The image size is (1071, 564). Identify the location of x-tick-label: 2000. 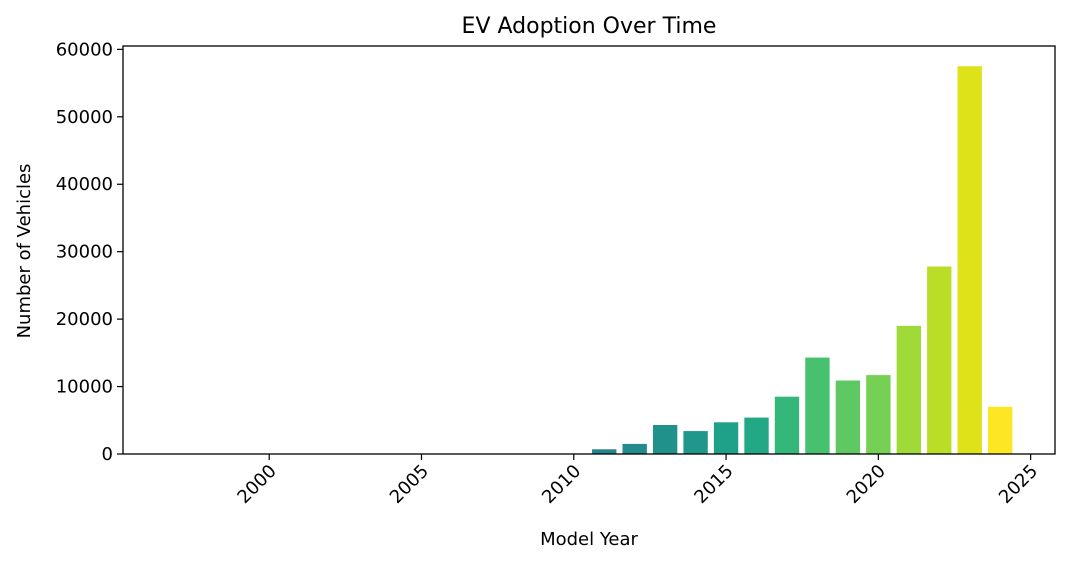
(256, 484).